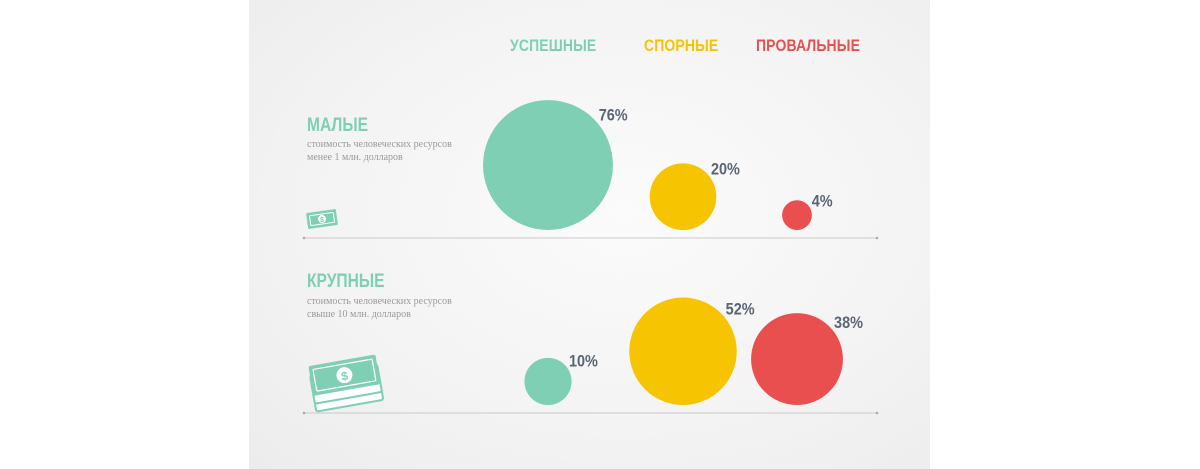  I want to click on baseline-large-end-right, so click(877, 413).